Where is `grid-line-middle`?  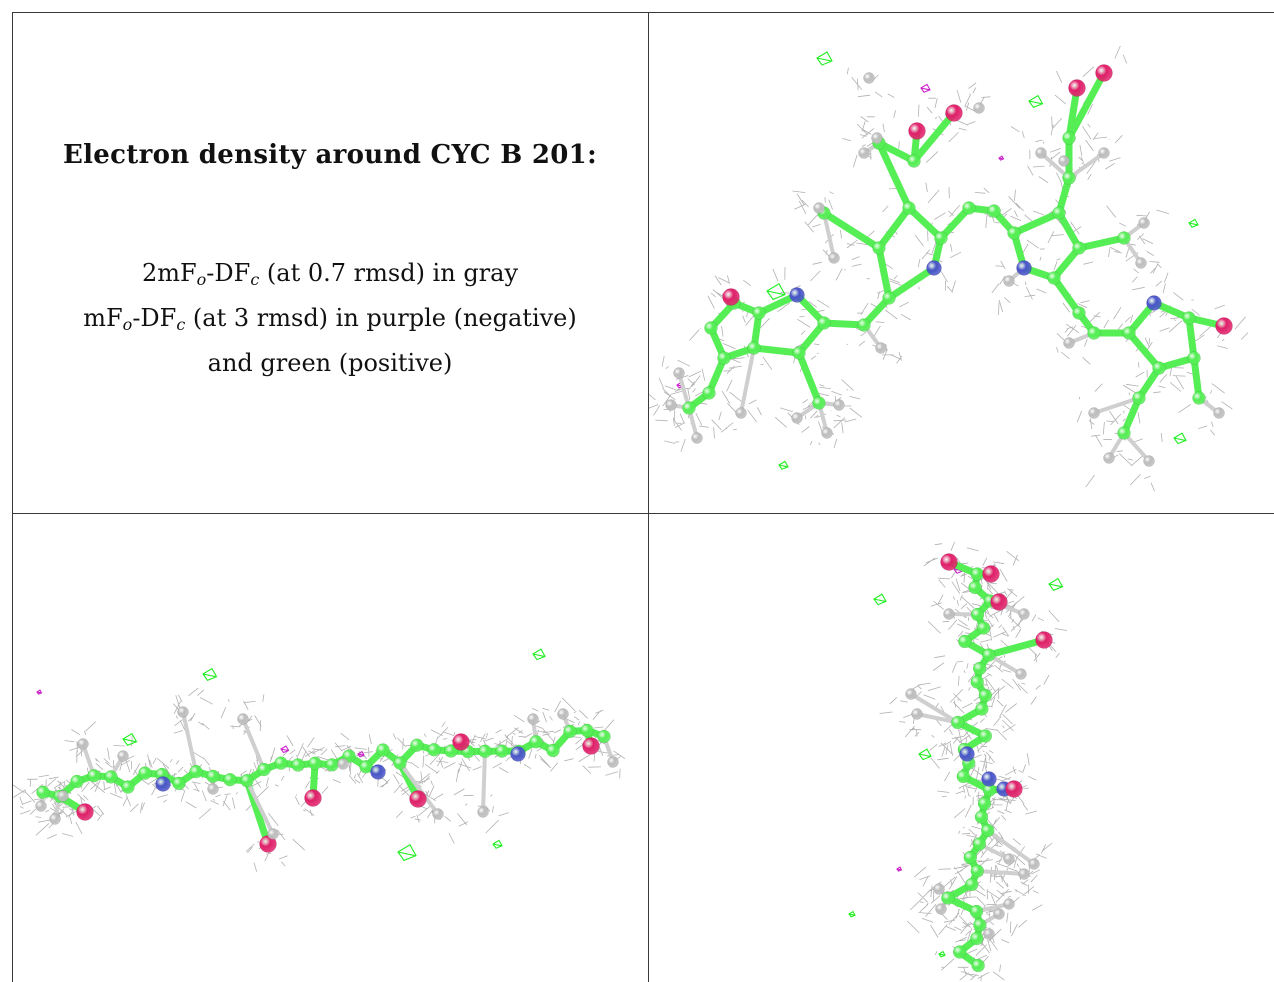 grid-line-middle is located at coordinates (643, 513).